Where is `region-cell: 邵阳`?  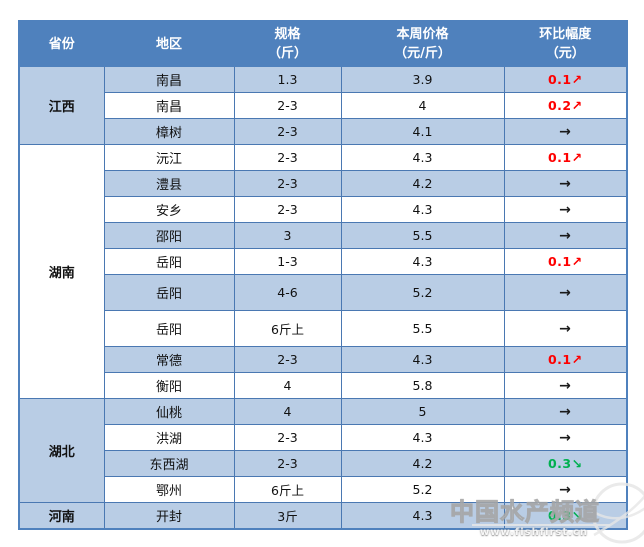
region-cell: 邵阳 is located at coordinates (169, 235).